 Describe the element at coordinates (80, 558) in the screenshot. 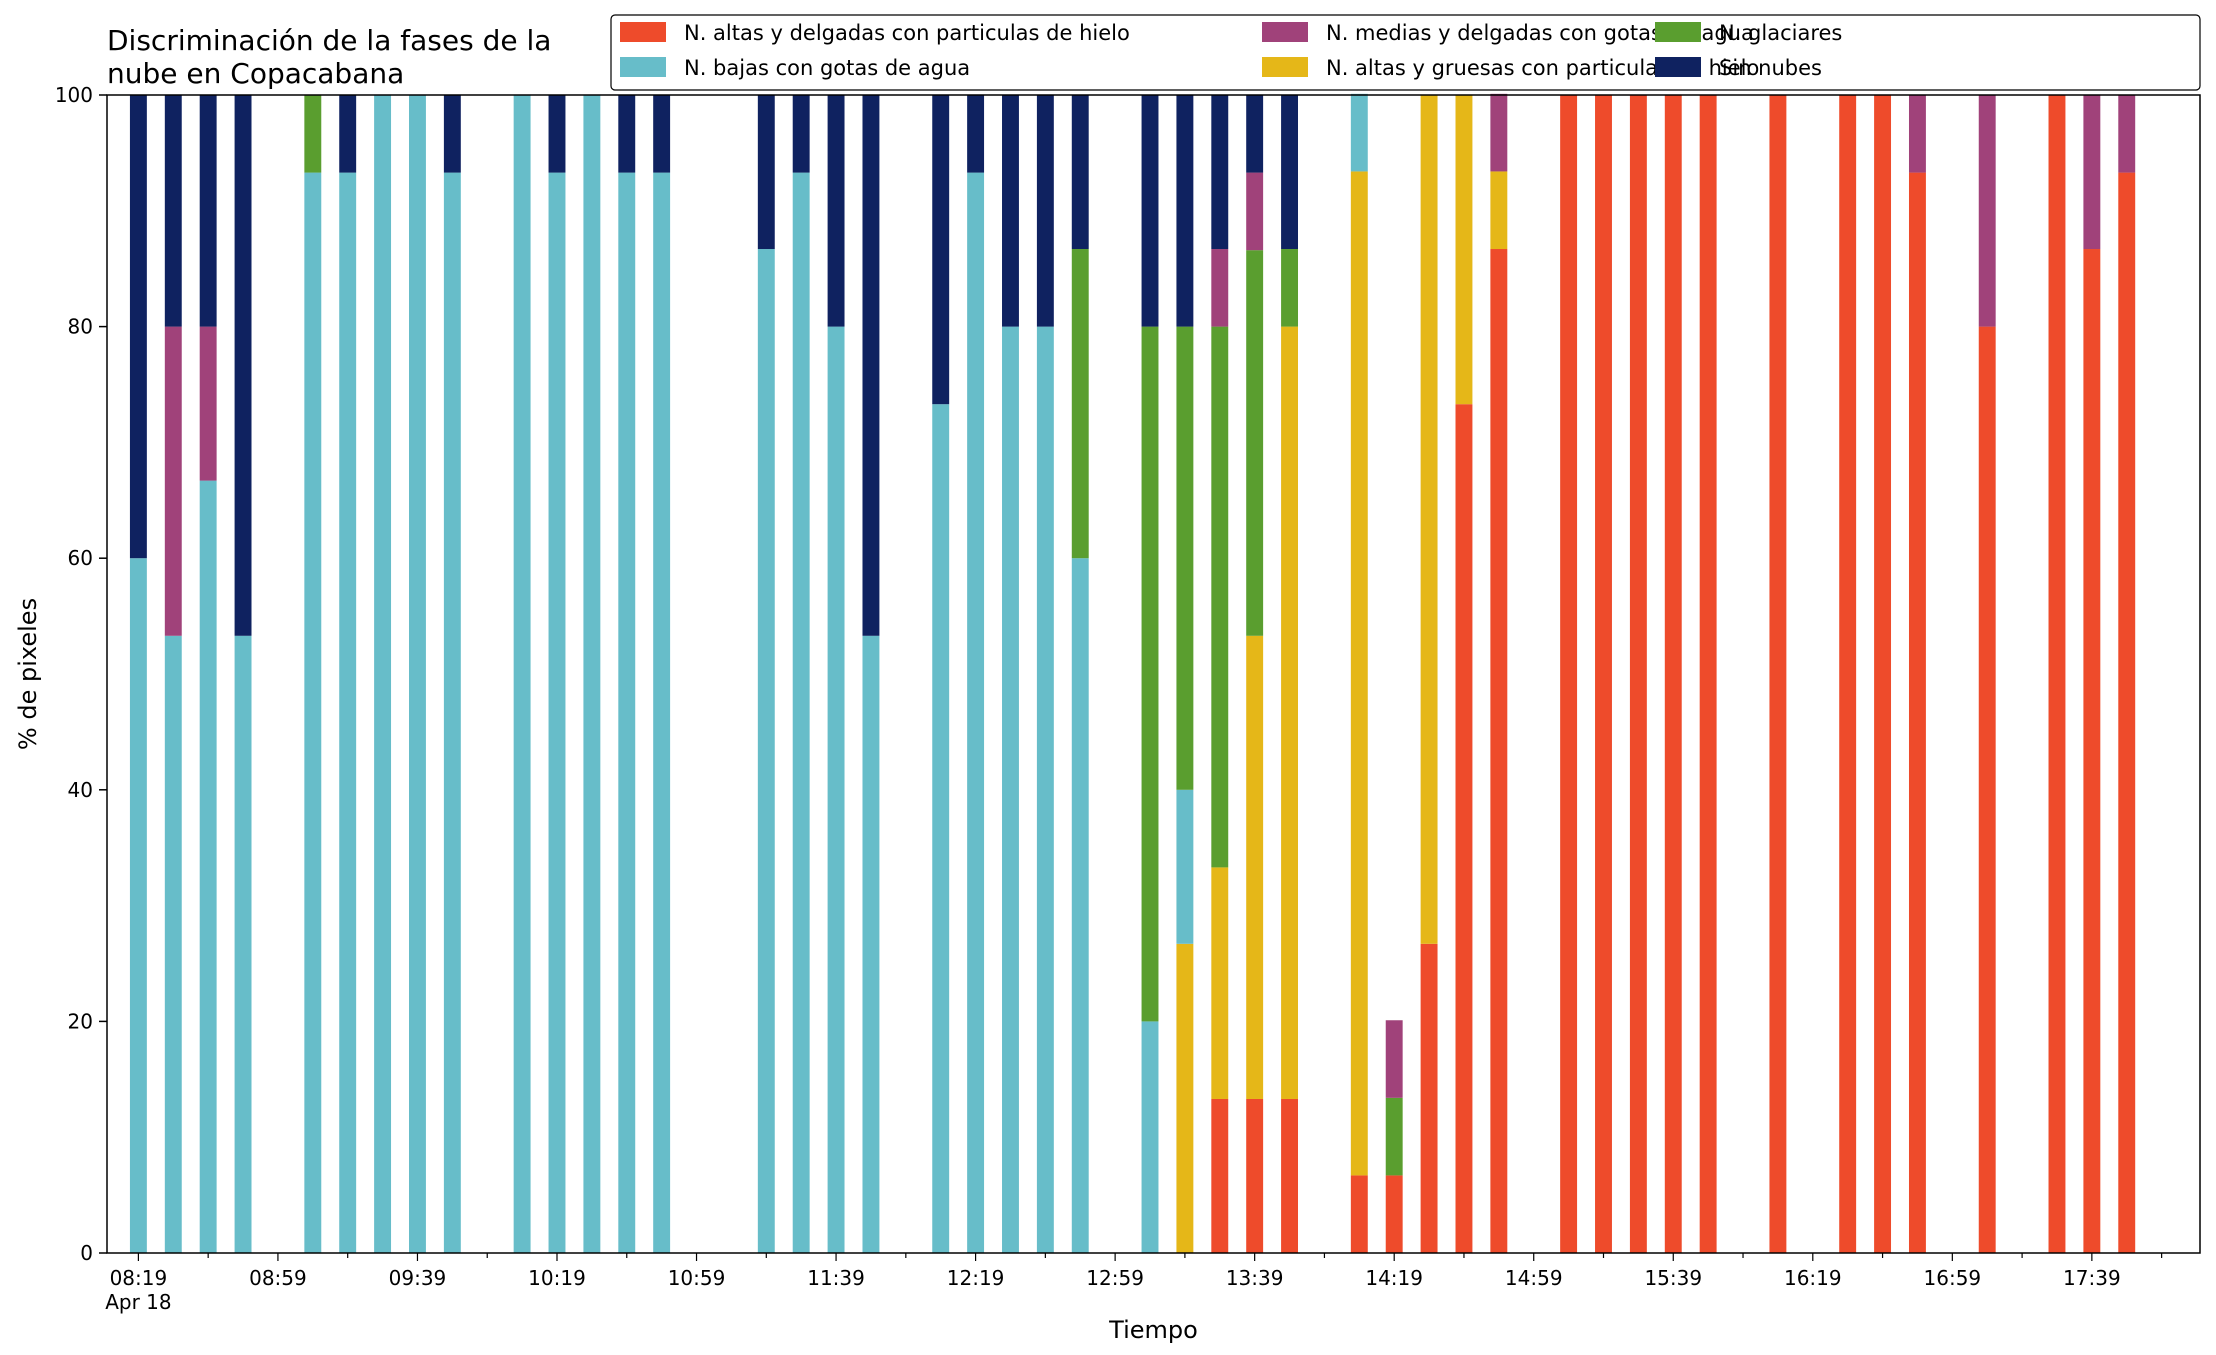

I see `y-tick-label: 60` at that location.